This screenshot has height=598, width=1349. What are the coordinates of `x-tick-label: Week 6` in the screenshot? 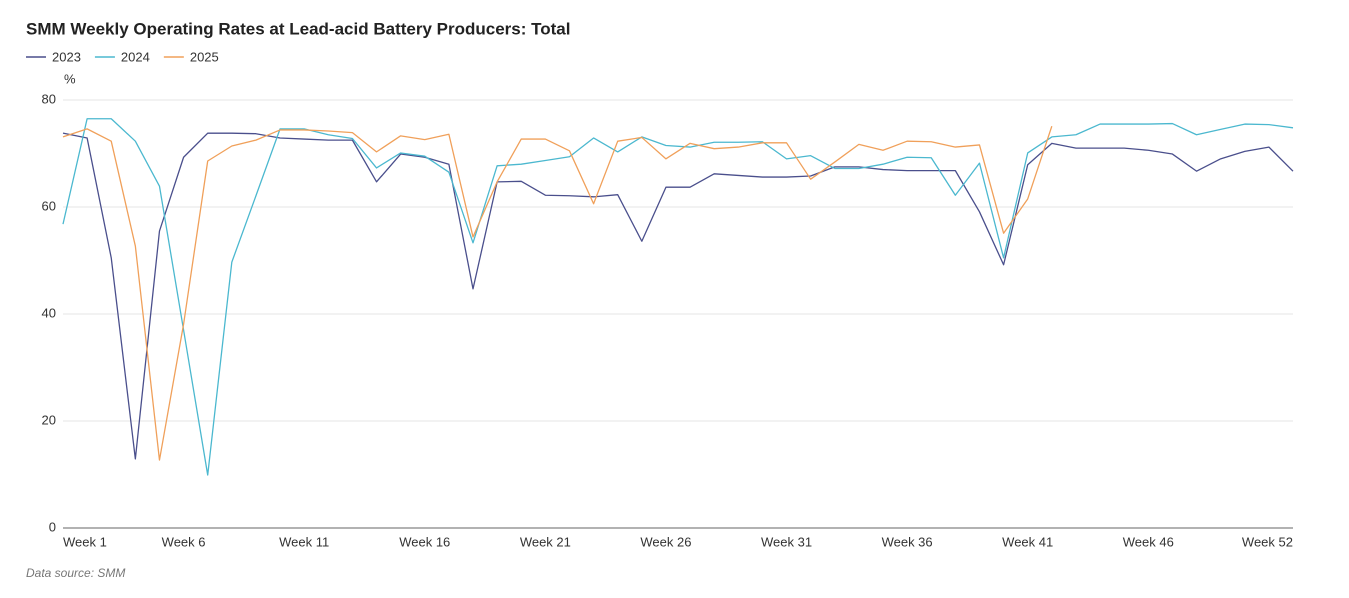 It's located at (184, 541).